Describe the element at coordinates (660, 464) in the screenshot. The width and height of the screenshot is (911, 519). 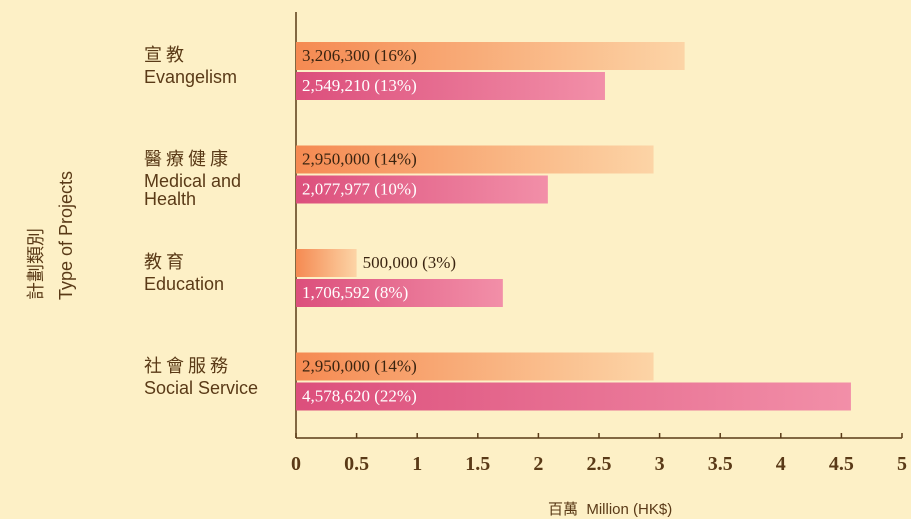
I see `x-tick-label: 3` at that location.